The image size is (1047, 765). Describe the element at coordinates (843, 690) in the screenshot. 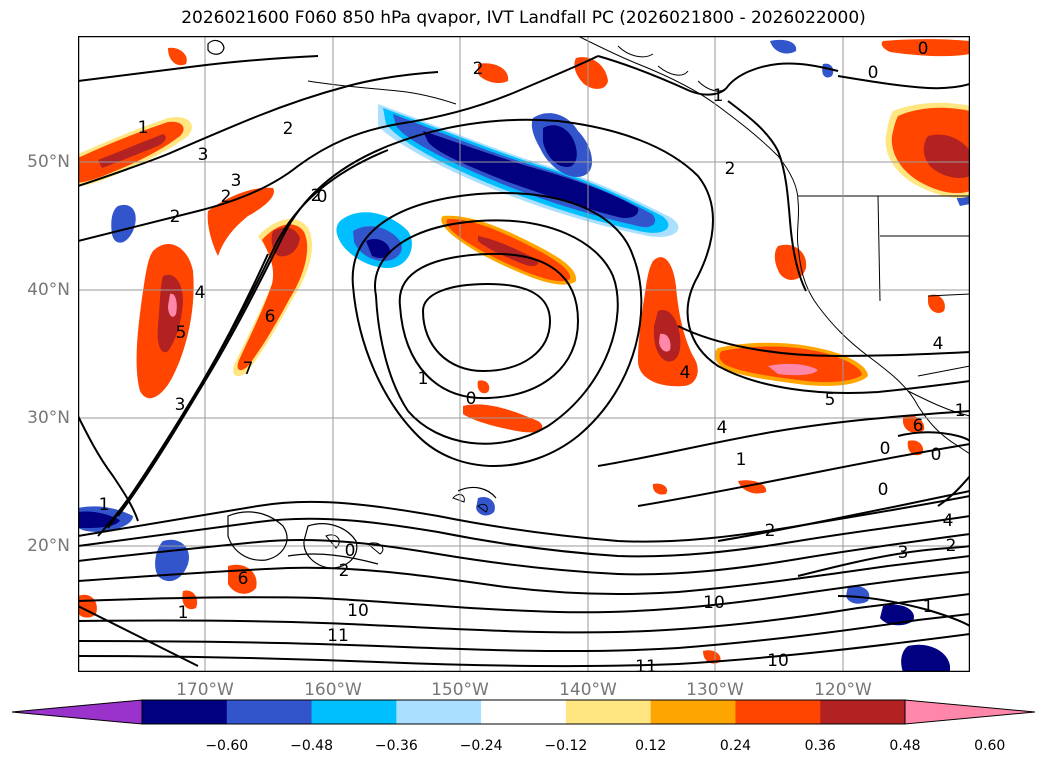

I see `lon-label-120w: 120°W` at that location.